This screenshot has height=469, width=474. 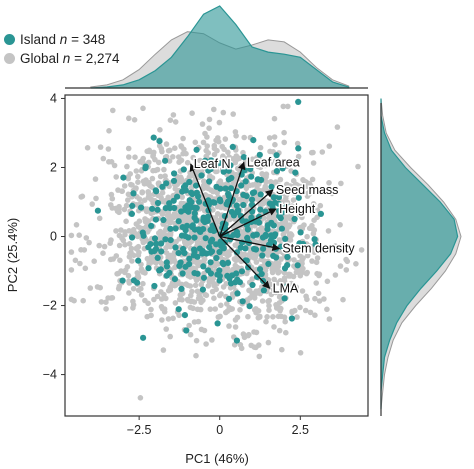 What do you see at coordinates (63, 39) in the screenshot?
I see `legend-label-island: Island n = 348` at bounding box center [63, 39].